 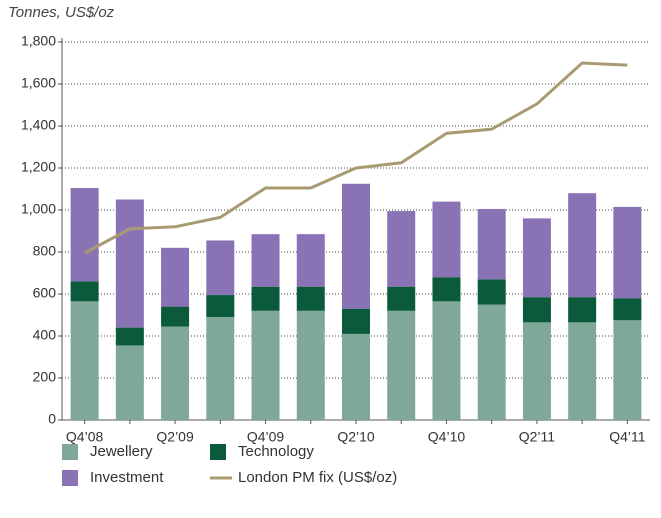 What do you see at coordinates (38, 125) in the screenshot?
I see `y-tick-label: 1,400` at bounding box center [38, 125].